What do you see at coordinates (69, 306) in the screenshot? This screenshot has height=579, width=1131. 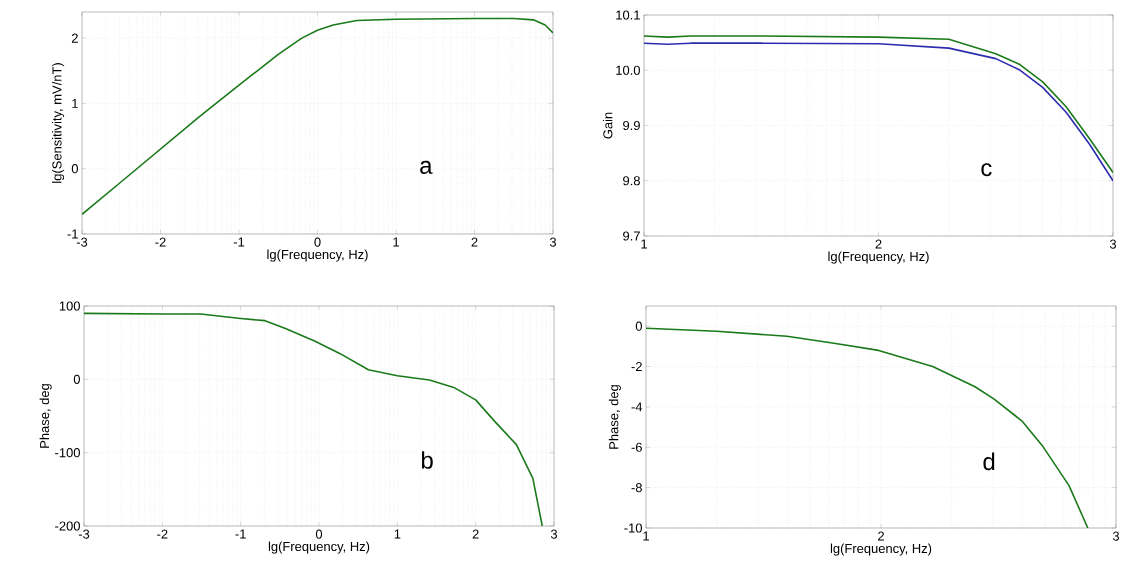 I see `y-tick-label: 100` at bounding box center [69, 306].